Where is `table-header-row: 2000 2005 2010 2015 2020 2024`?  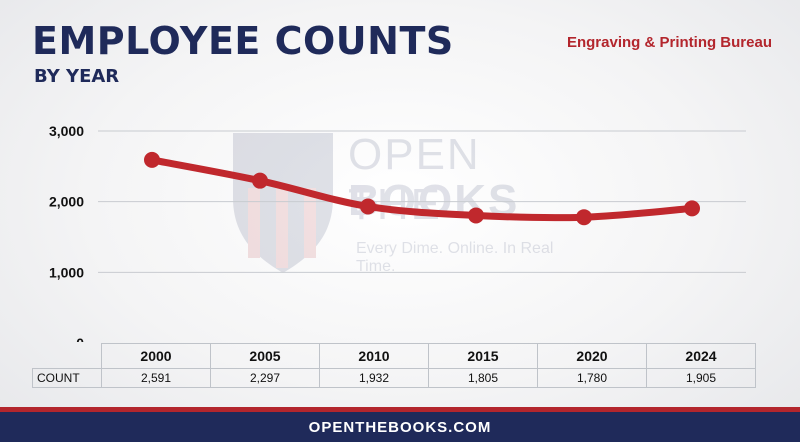
table-header-row: 2000 2005 2010 2015 2020 2024 is located at coordinates (394, 356).